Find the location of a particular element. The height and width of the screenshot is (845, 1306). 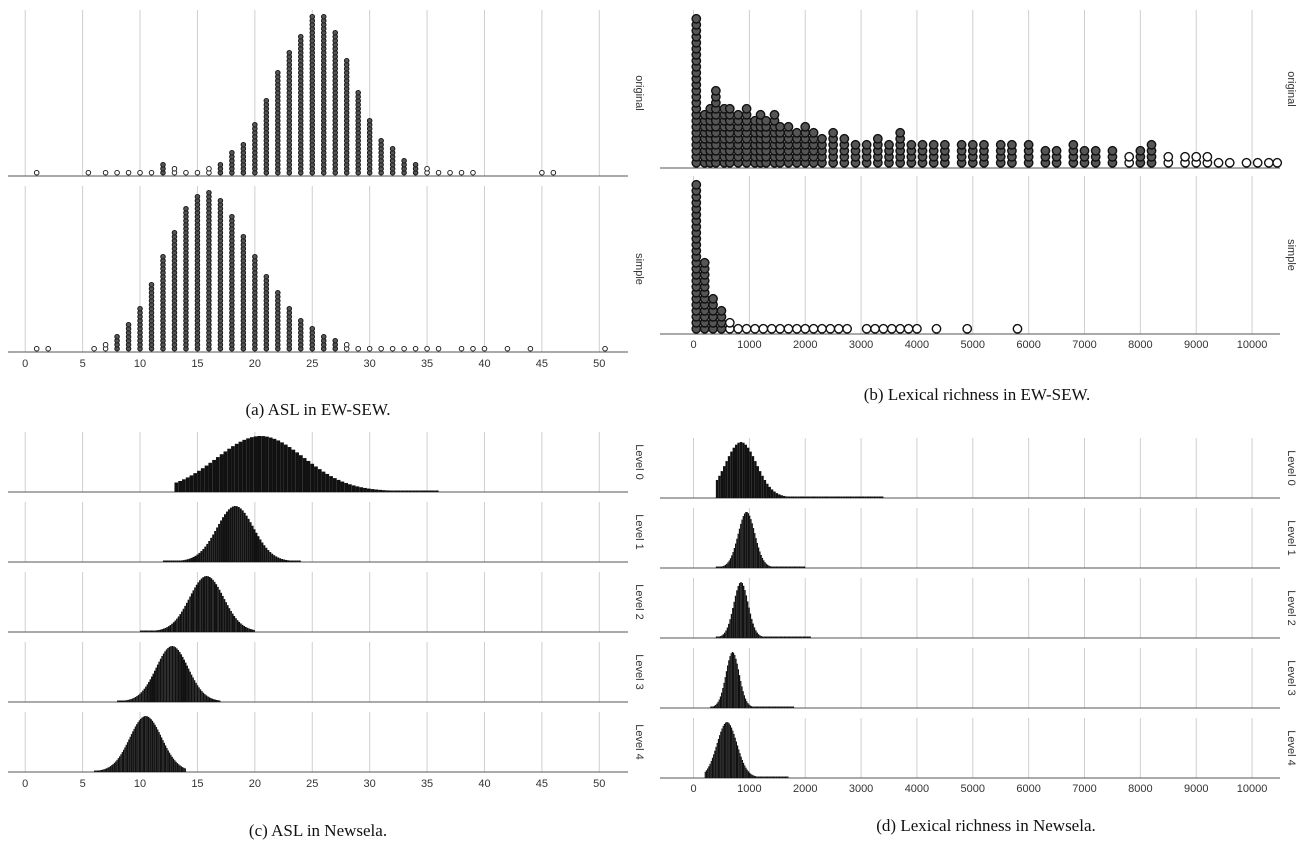

facet-simple: simple is located at coordinates (326, 269).